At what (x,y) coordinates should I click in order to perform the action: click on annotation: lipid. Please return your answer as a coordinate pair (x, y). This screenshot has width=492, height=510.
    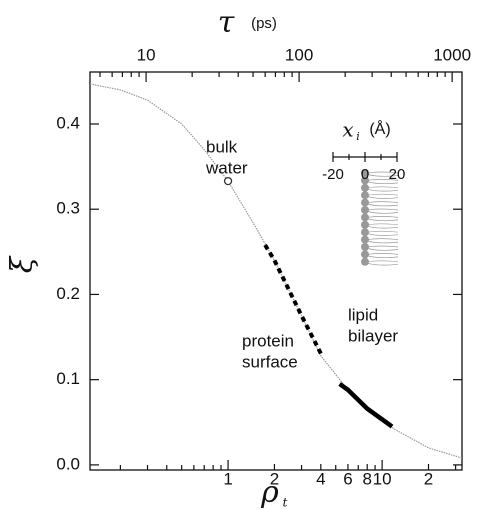
    Looking at the image, I should click on (363, 314).